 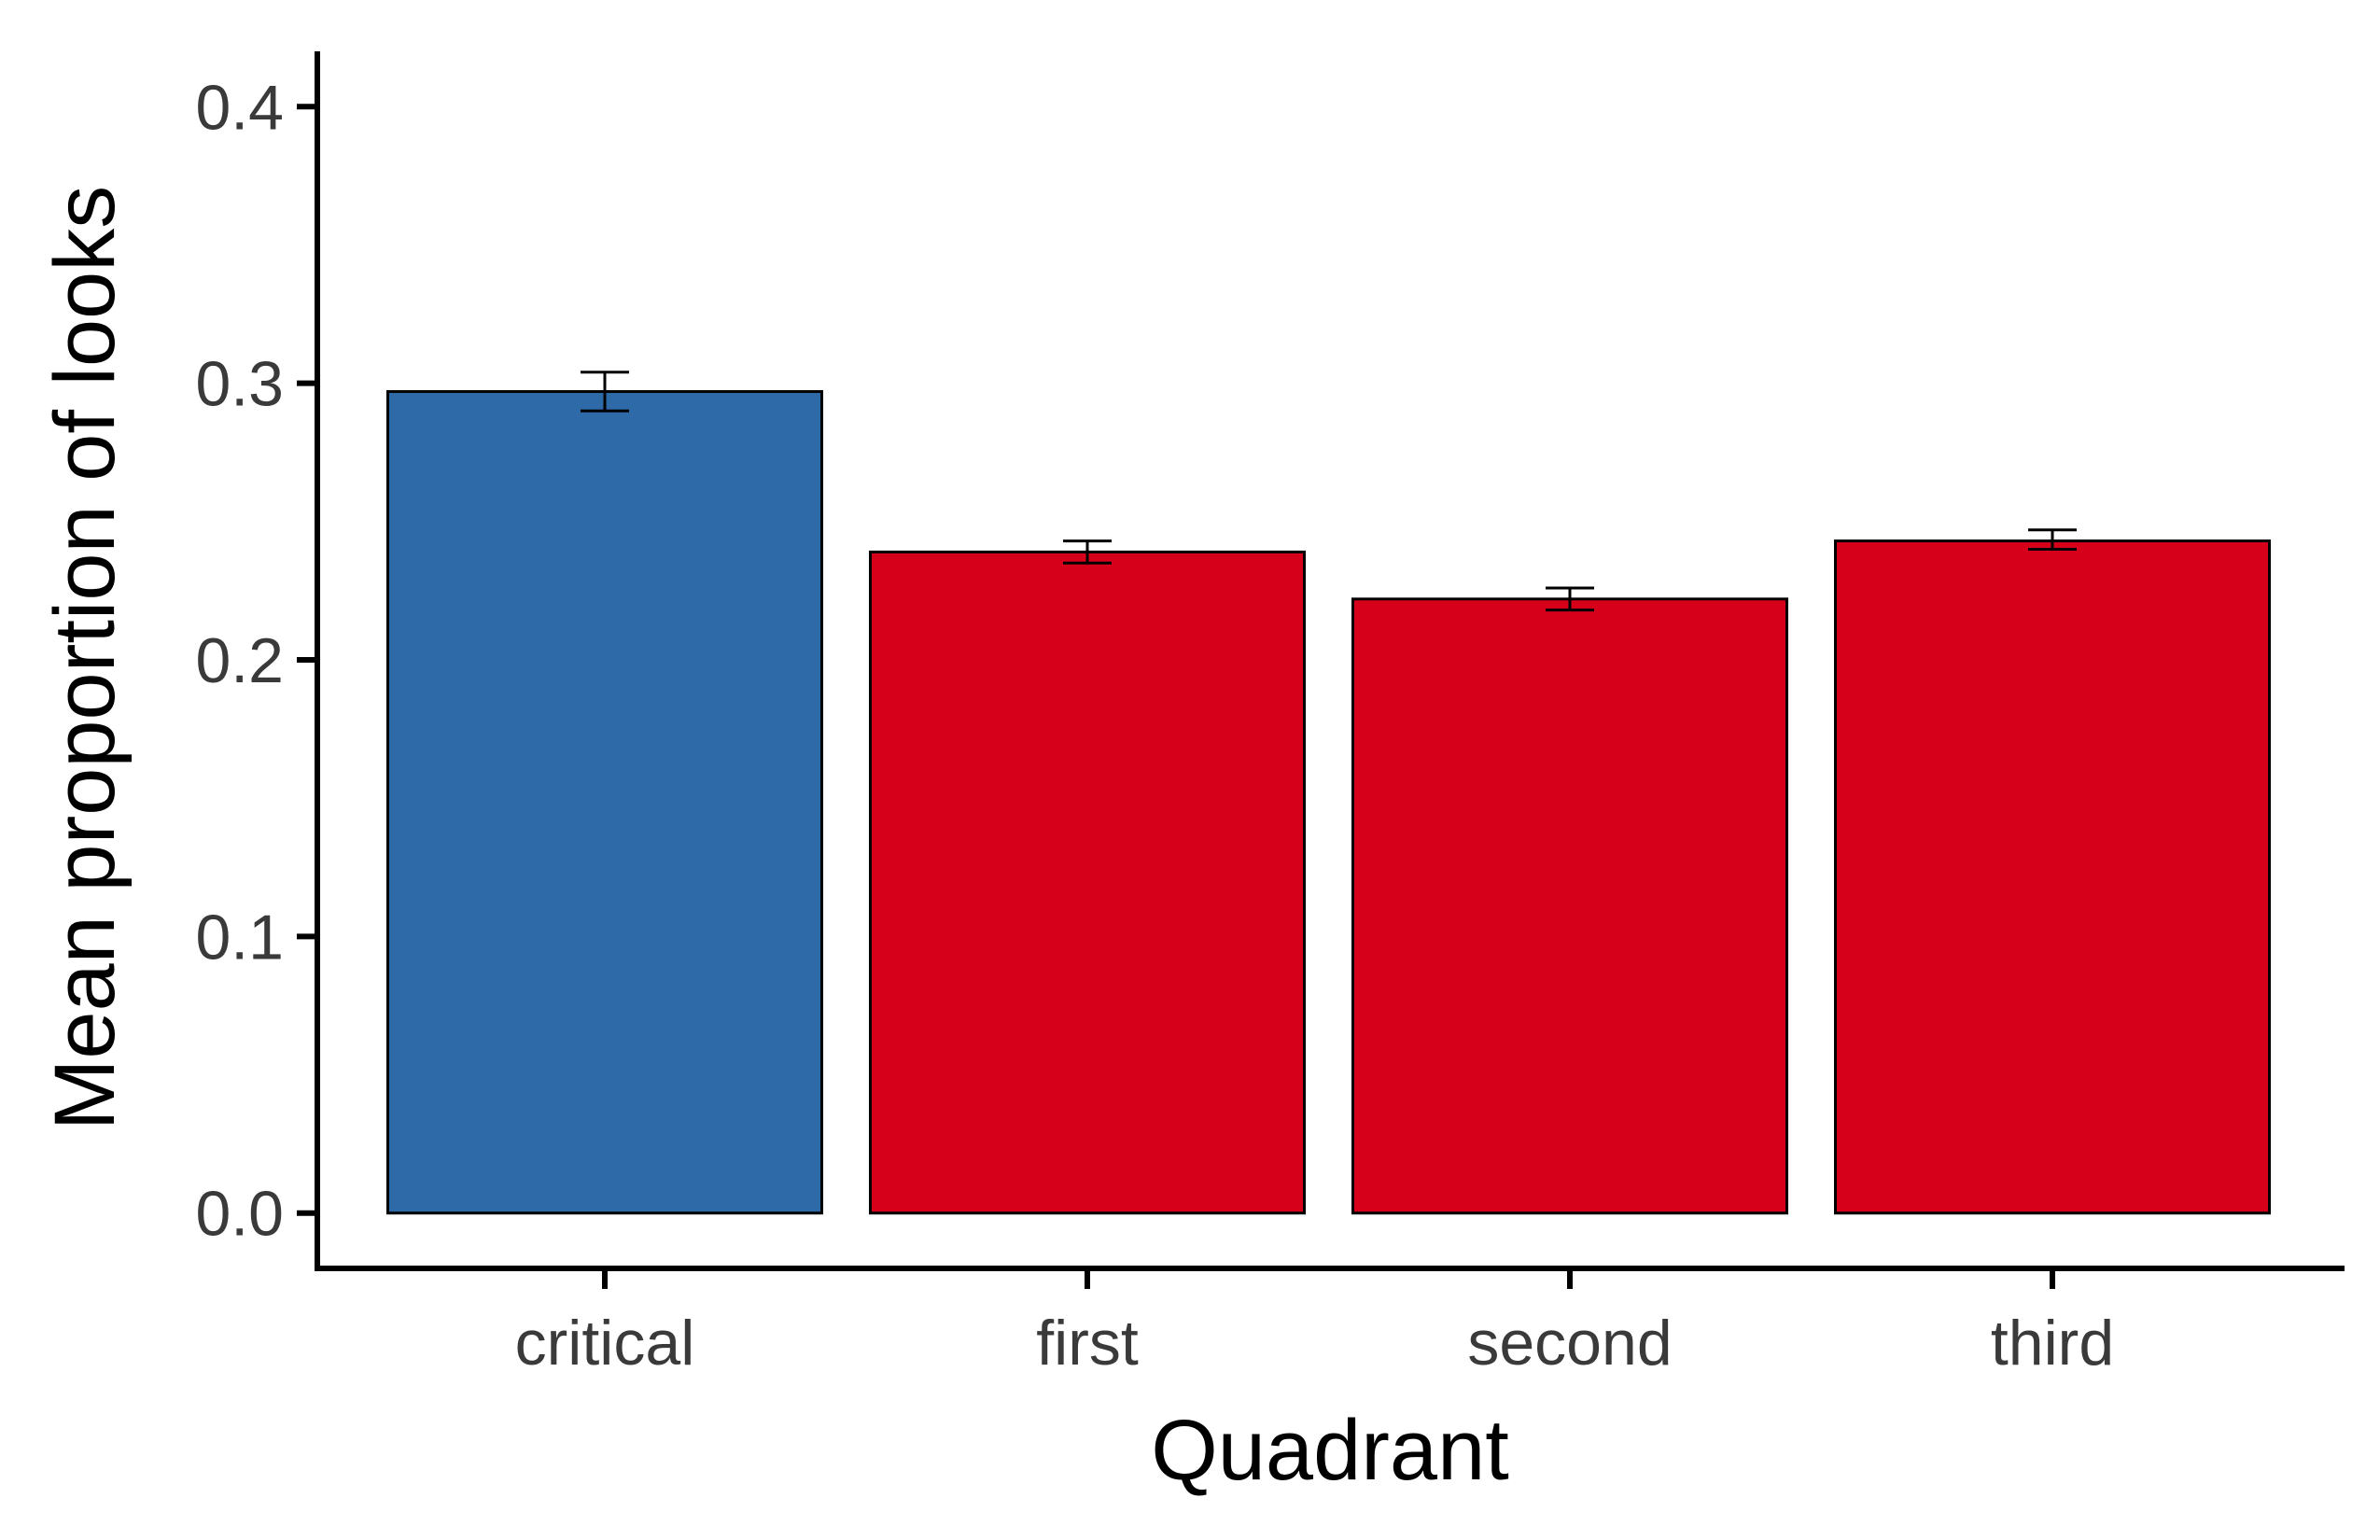 I want to click on y-tick-label-0.0: 0.0, so click(x=239, y=1214).